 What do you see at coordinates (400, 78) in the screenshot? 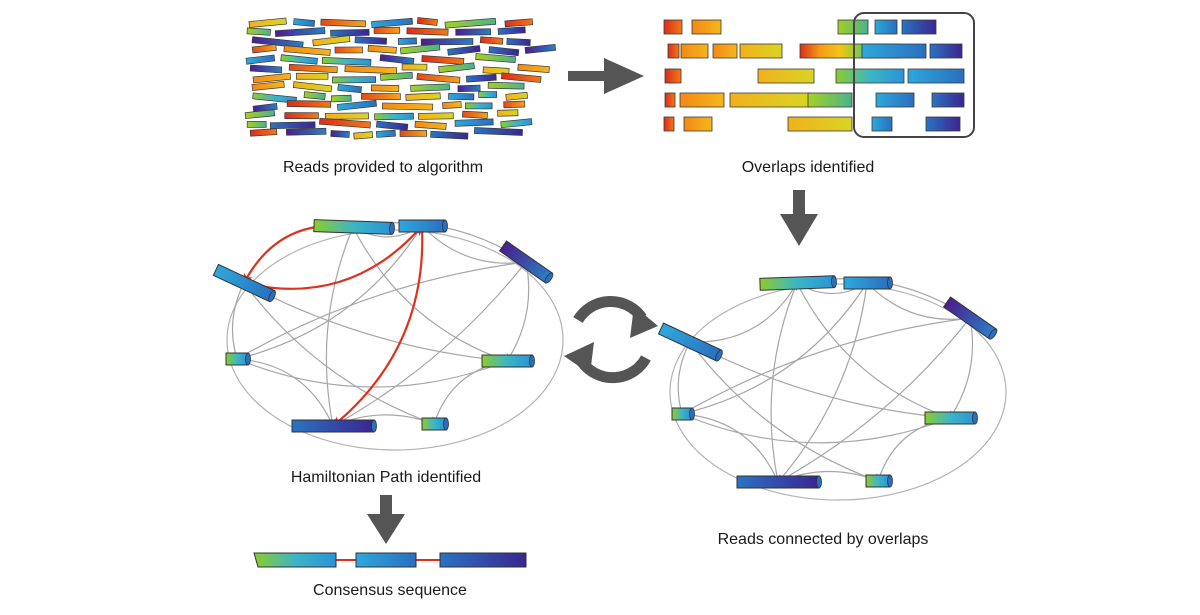
I see `reads-cloud` at bounding box center [400, 78].